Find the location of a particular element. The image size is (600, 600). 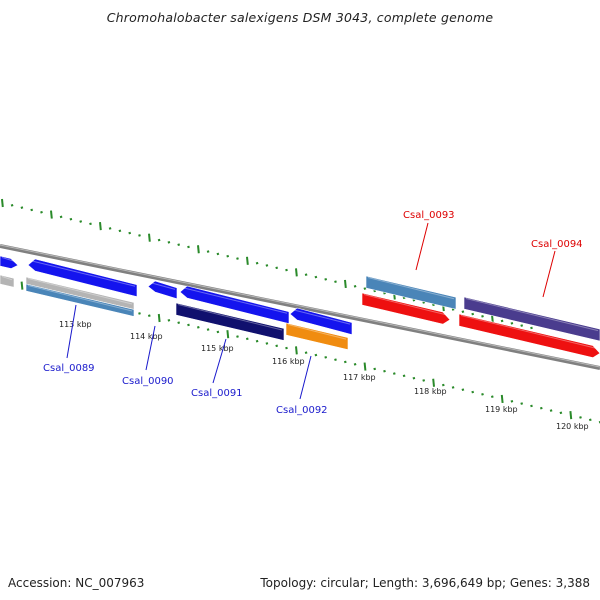

gene-feature-csal-0089-arrow is located at coordinates (82, 278).